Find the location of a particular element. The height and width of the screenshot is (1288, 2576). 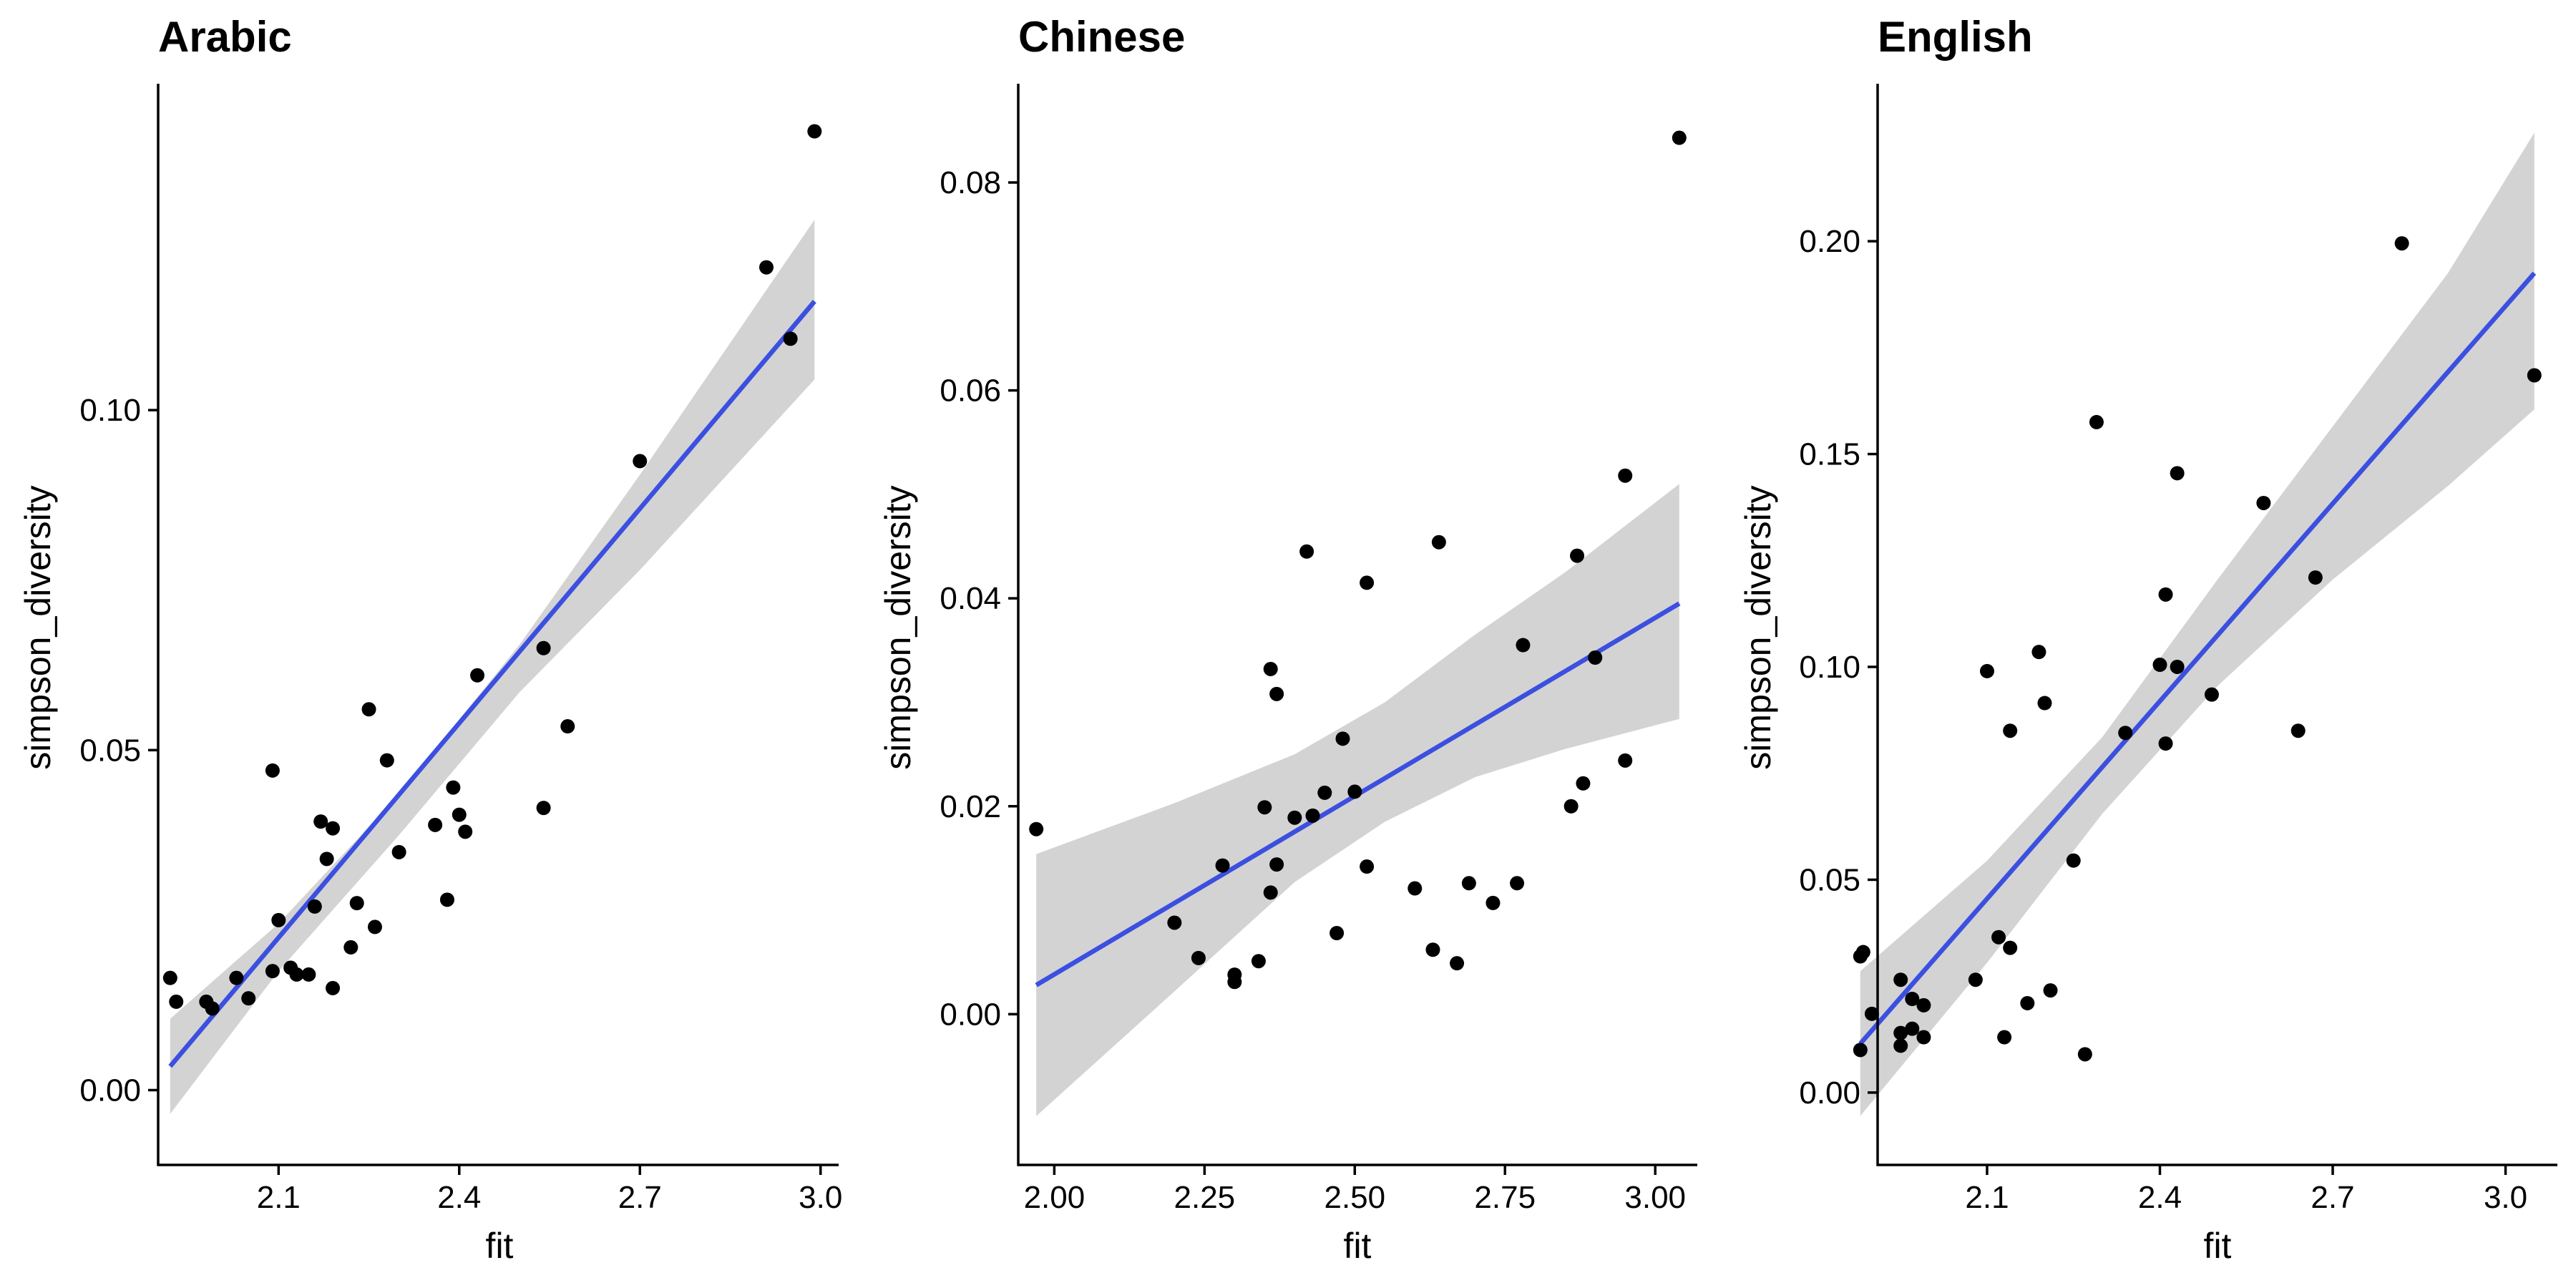

y-axis-title: simpson_diversity is located at coordinates (38, 627).